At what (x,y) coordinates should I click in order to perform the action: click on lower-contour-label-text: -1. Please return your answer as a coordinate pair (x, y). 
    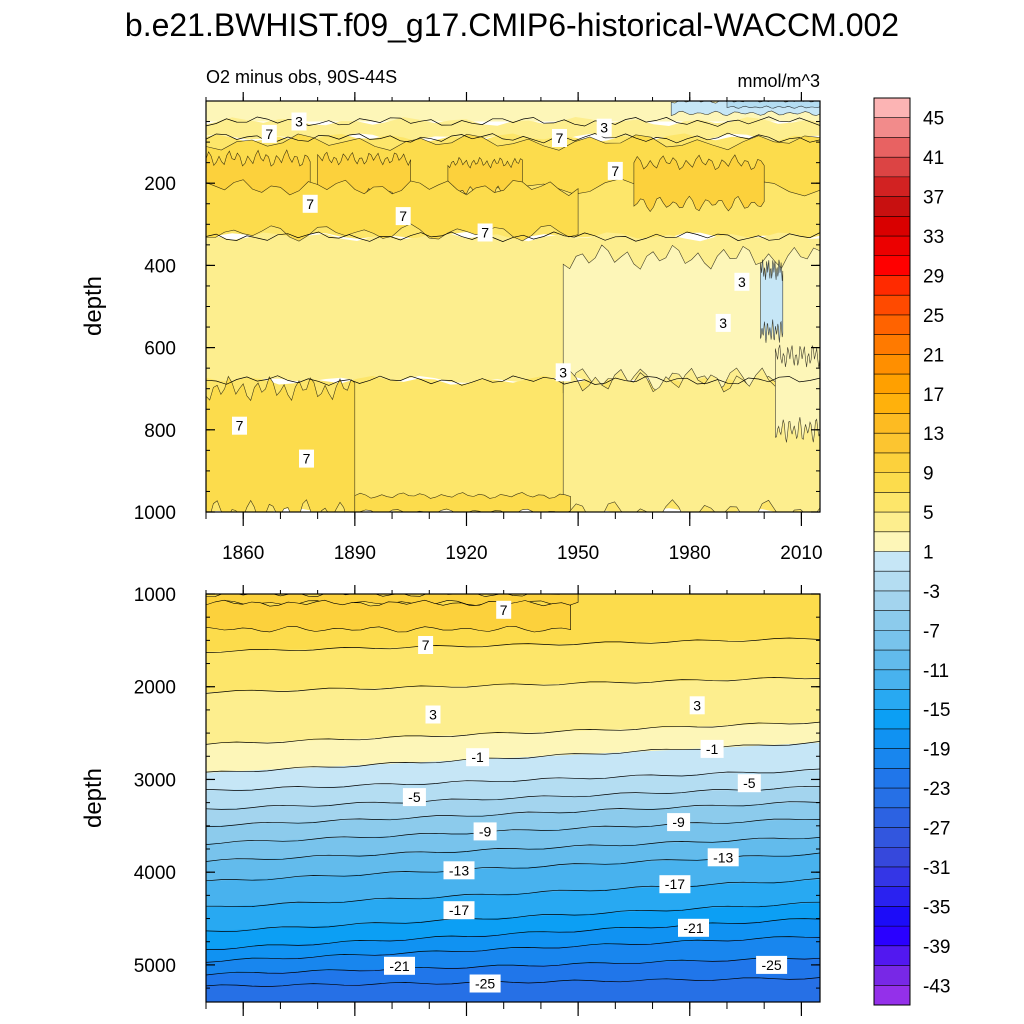
    Looking at the image, I should click on (712, 749).